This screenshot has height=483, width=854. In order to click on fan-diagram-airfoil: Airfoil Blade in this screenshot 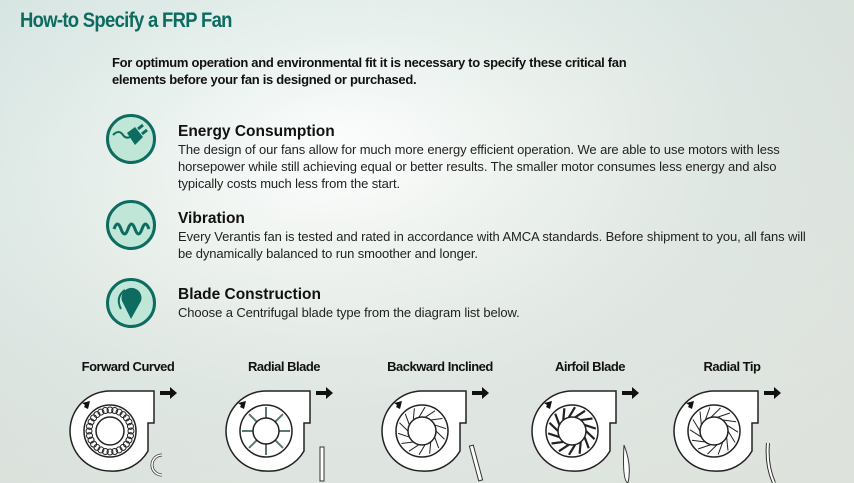, I will do `click(590, 421)`.